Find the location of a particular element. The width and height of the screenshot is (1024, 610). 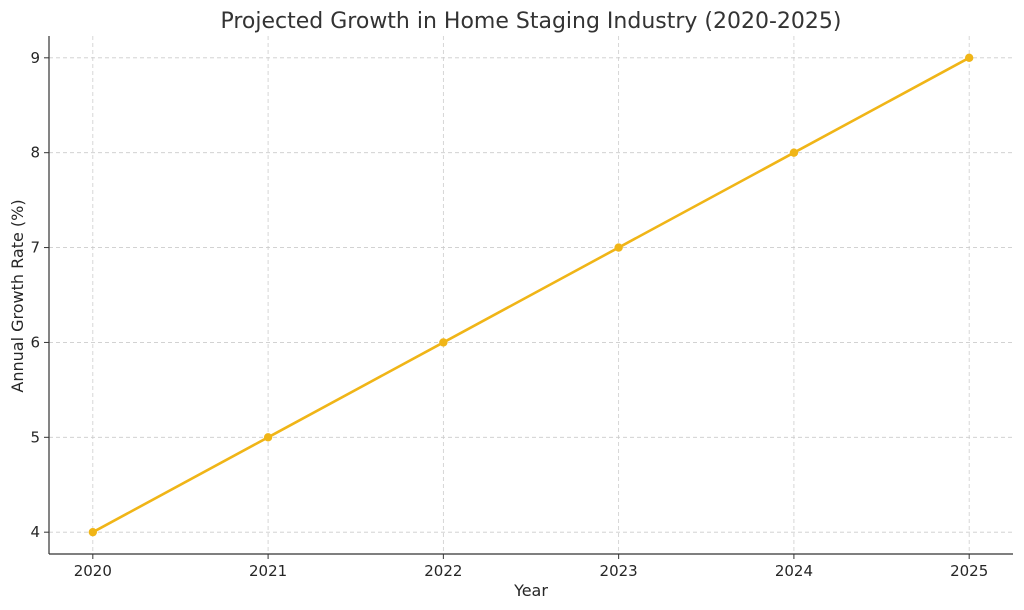

x-tick-label: 2024 is located at coordinates (794, 571).